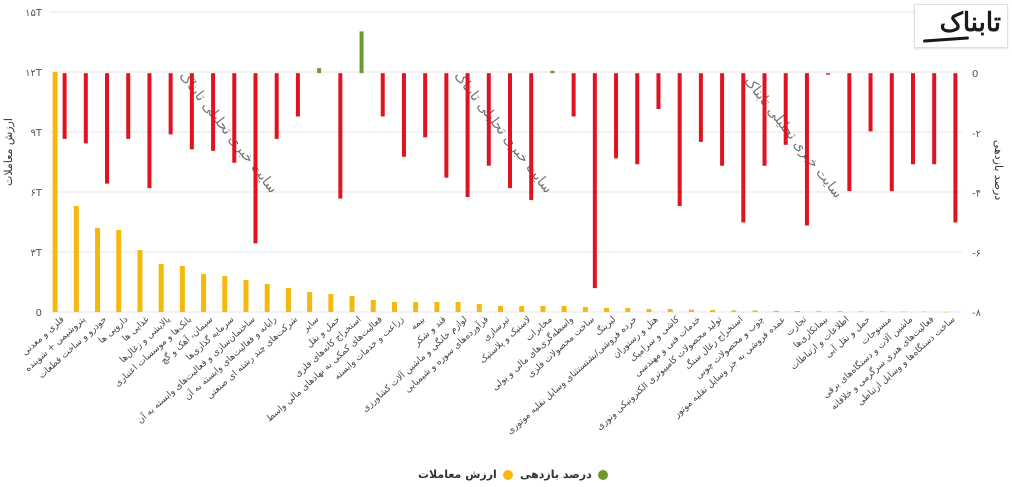 Image resolution: width=1012 pixels, height=487 pixels. Describe the element at coordinates (946, 39) in the screenshot. I see `logo-swoosh` at that location.